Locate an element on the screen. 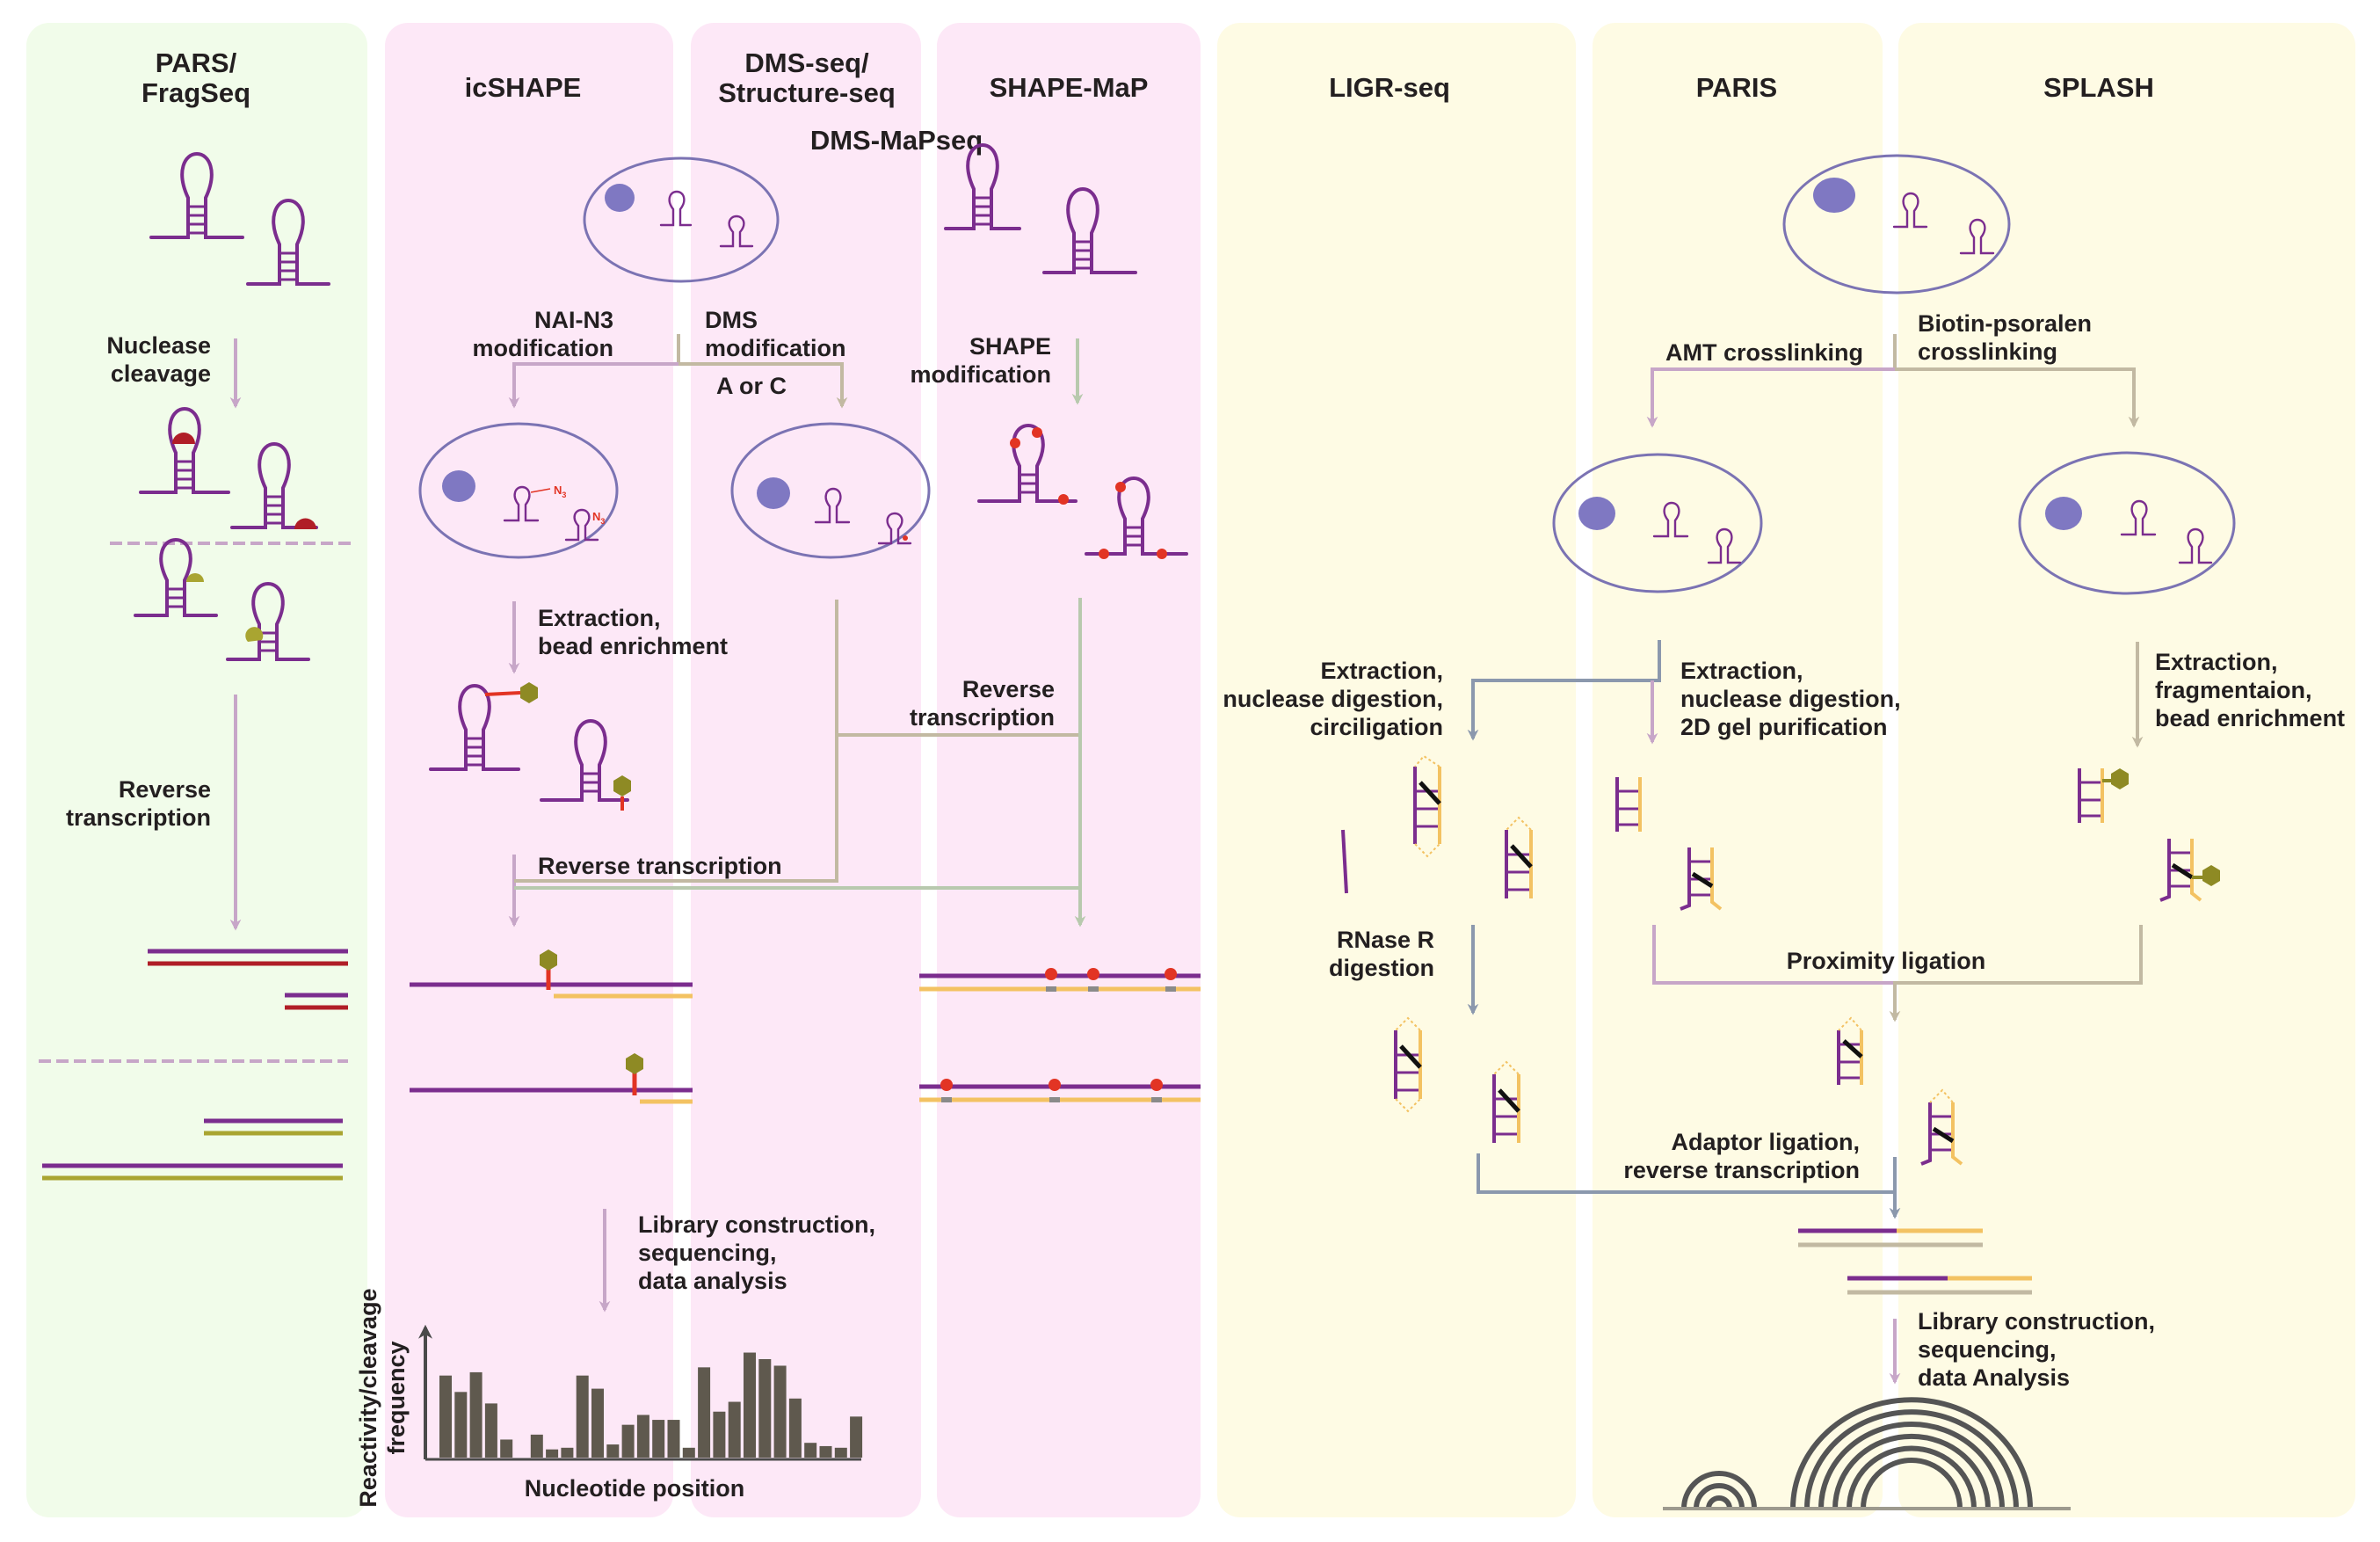 Image resolution: width=2380 pixels, height=1542 pixels. linear-rna is located at coordinates (1344, 861).